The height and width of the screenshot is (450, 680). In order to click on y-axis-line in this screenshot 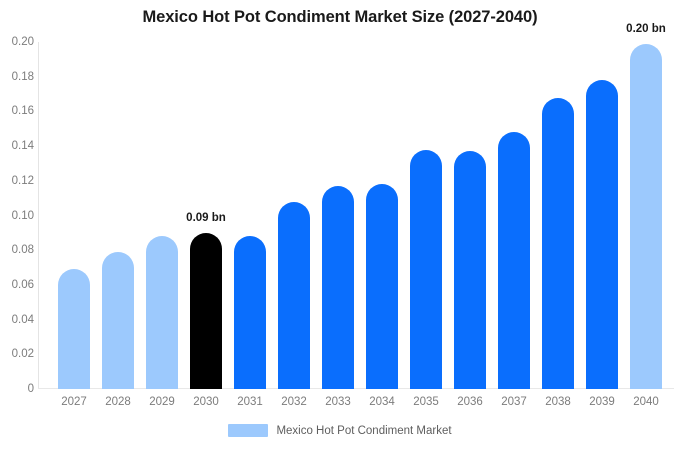, I will do `click(38, 215)`.